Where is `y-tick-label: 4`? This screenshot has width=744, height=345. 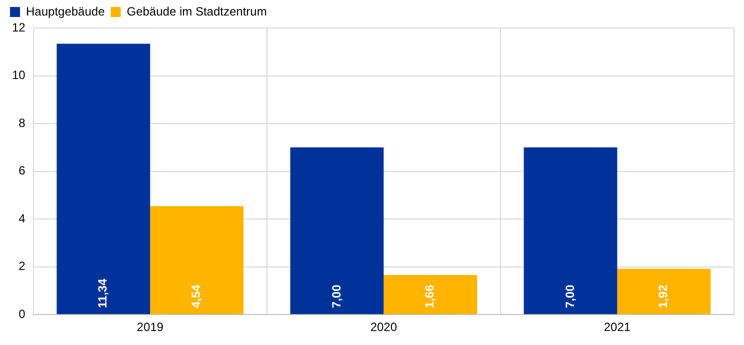
y-tick-label: 4 is located at coordinates (22, 218).